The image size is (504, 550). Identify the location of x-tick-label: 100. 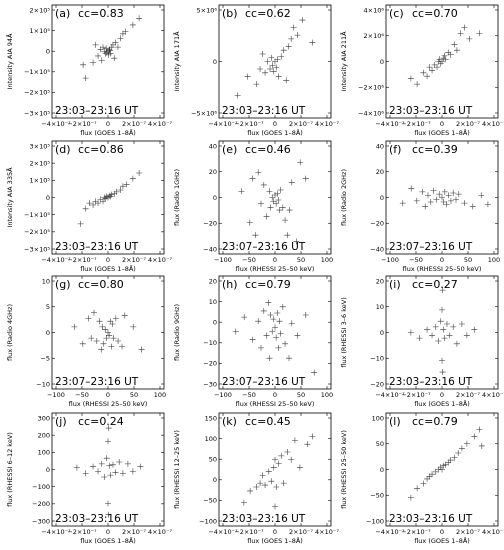
(494, 260).